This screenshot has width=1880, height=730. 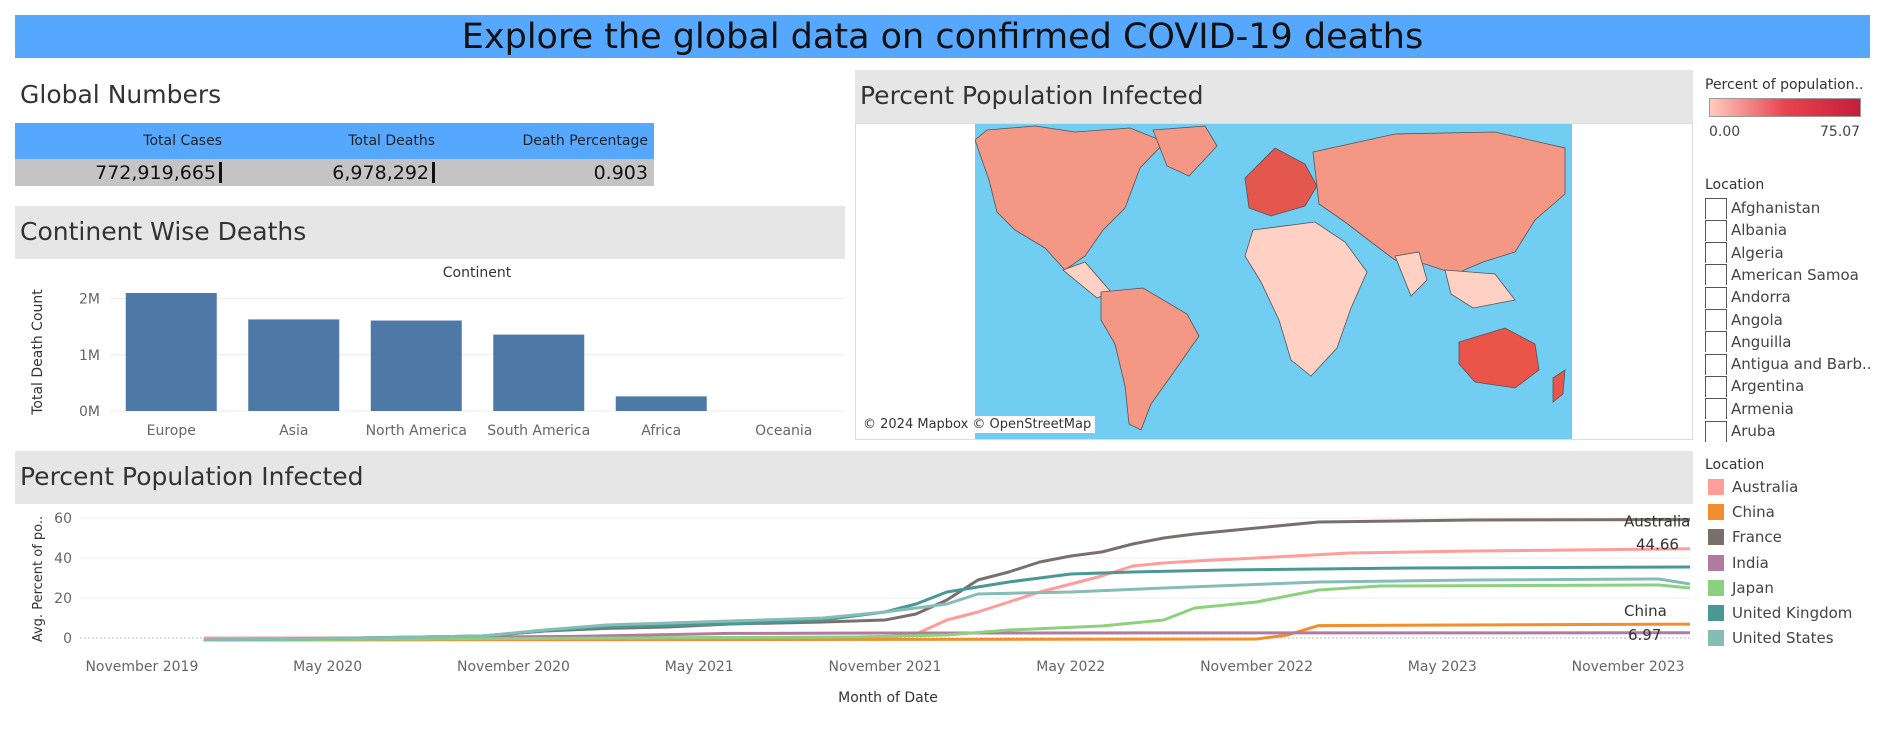 What do you see at coordinates (1032, 95) in the screenshot?
I see `map-panel-title: Percent Population Infected` at bounding box center [1032, 95].